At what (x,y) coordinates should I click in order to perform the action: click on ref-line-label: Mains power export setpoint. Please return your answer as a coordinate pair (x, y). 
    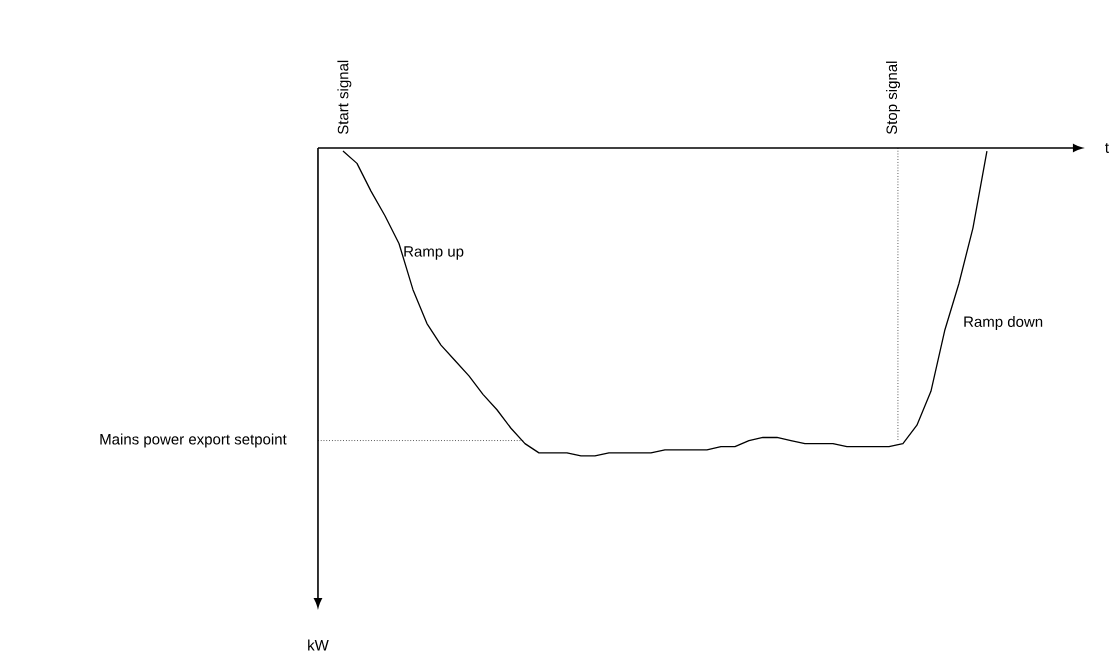
    Looking at the image, I should click on (193, 440).